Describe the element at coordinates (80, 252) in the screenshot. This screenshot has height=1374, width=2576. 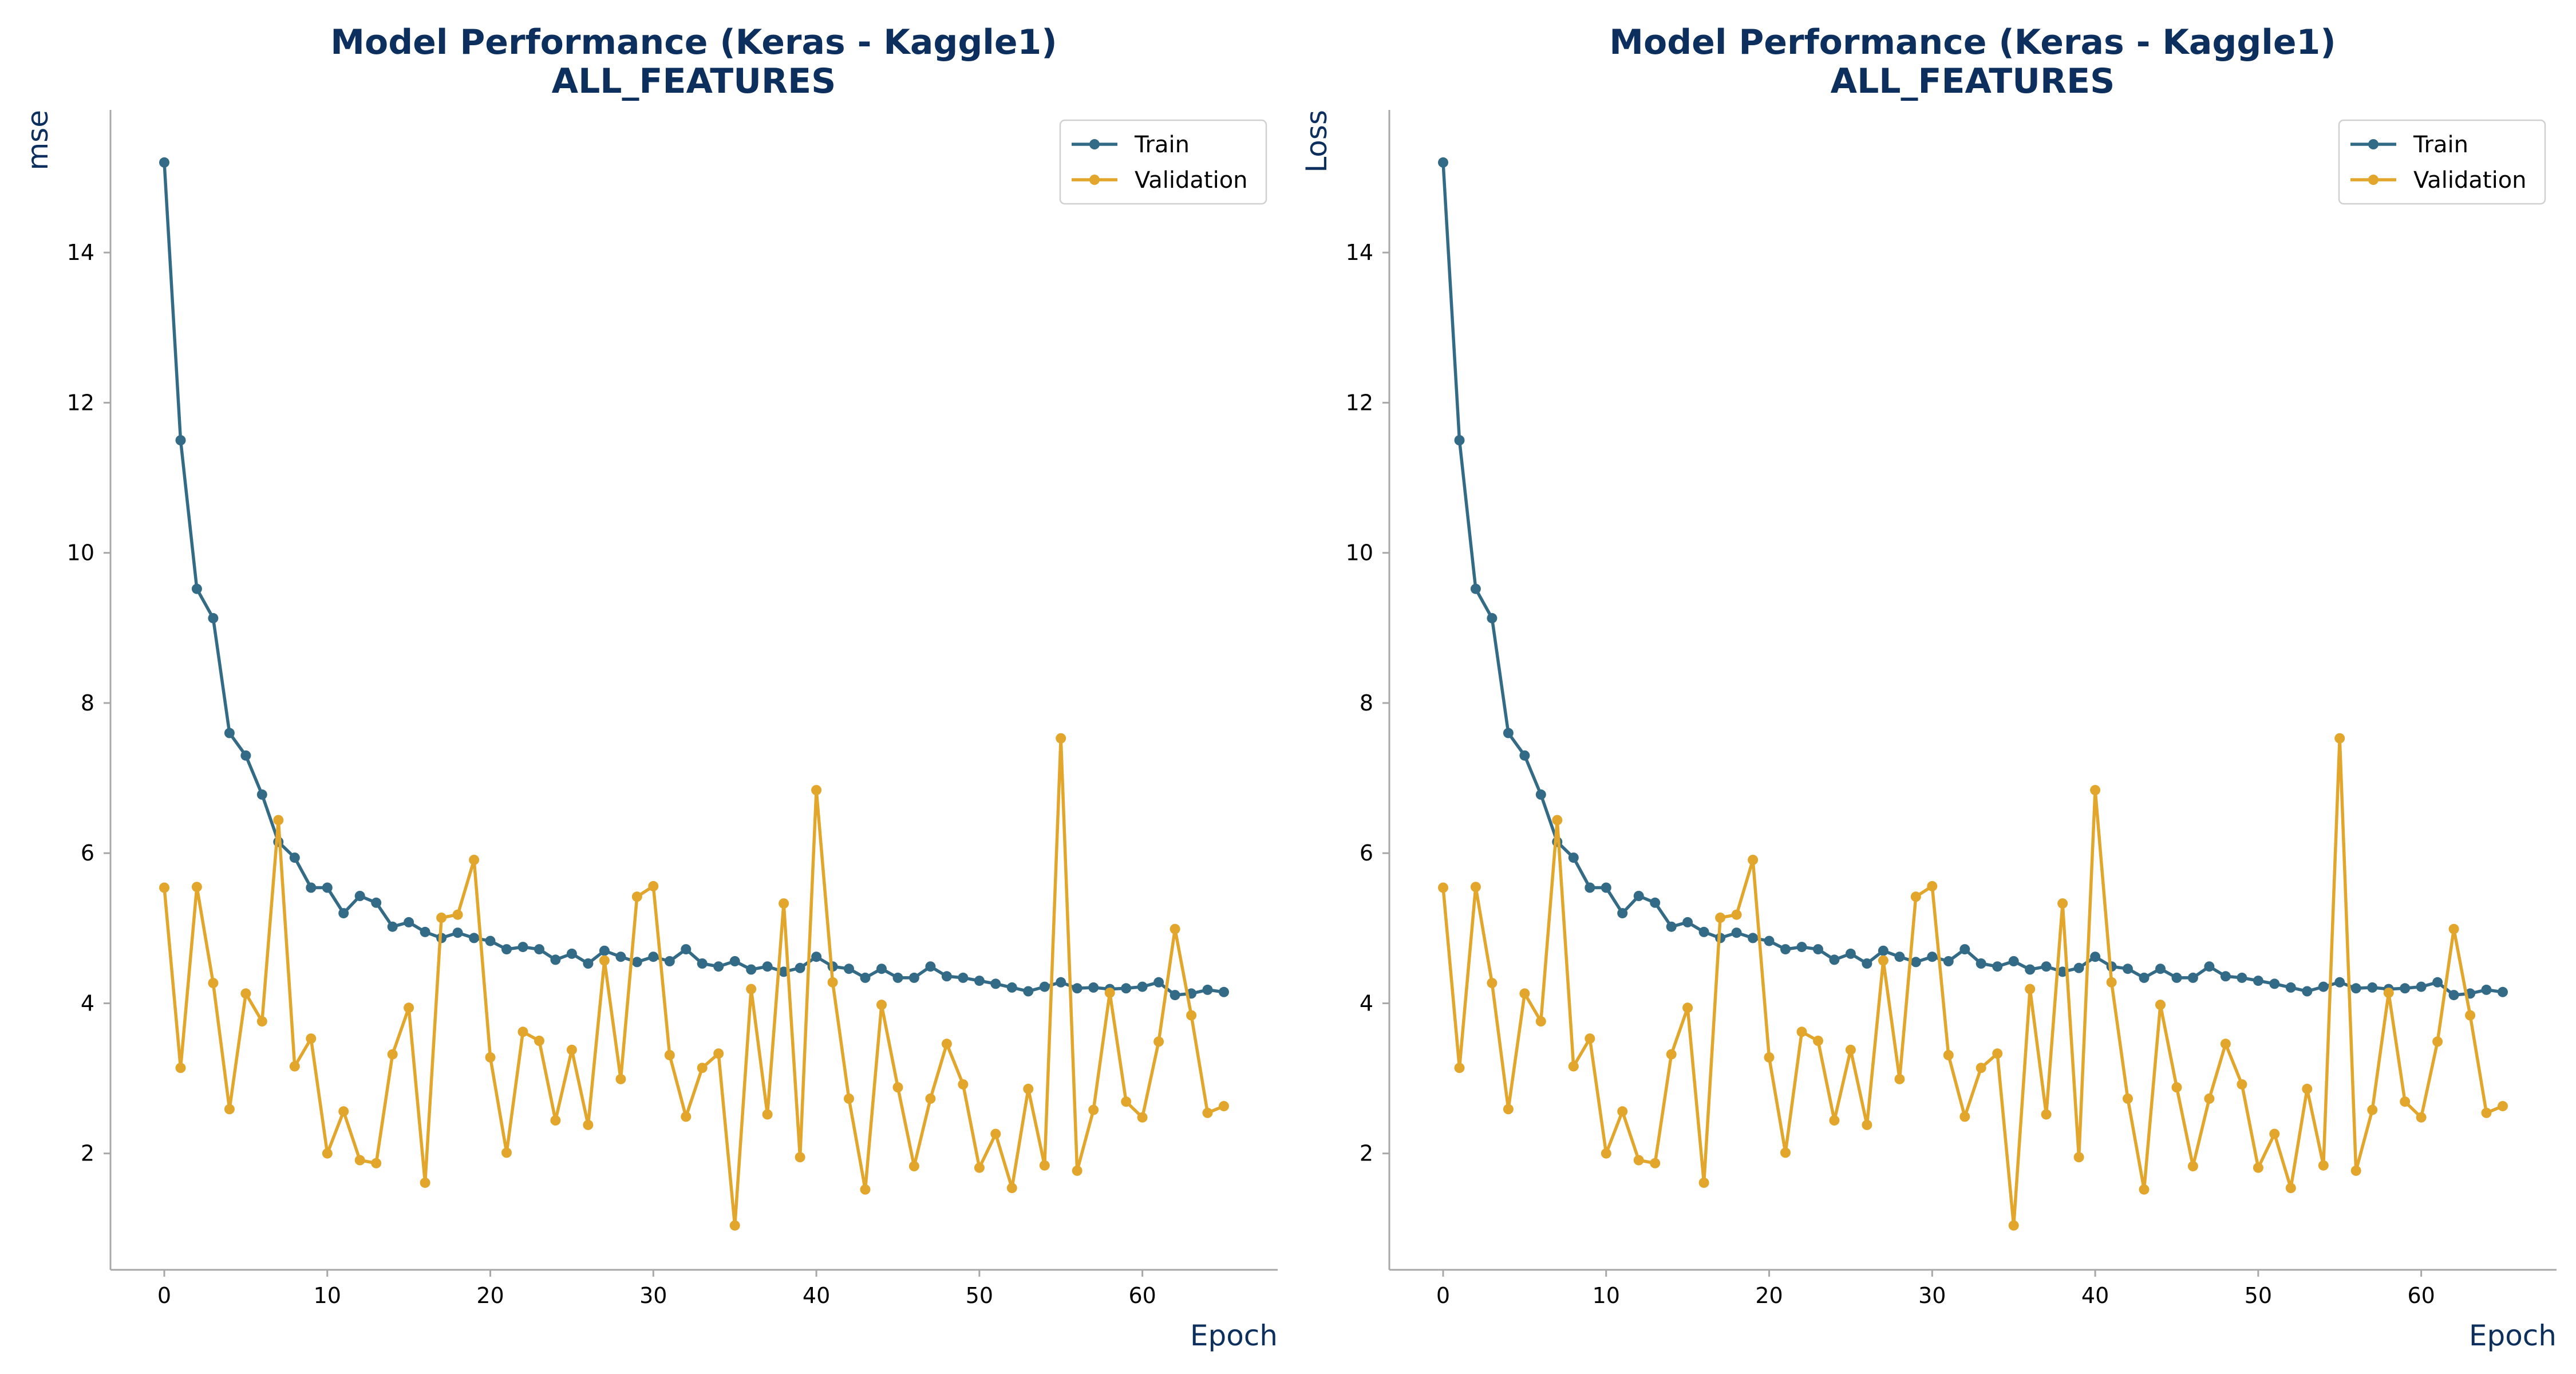
I see `y-tick-label: 14` at that location.